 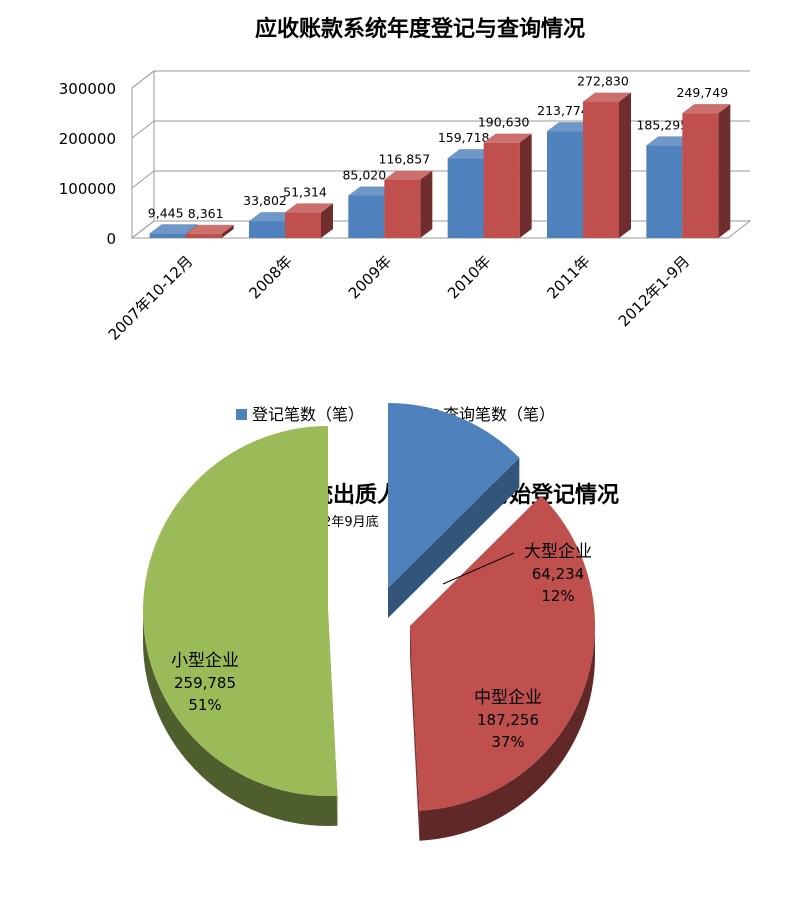 What do you see at coordinates (499, 414) in the screenshot?
I see `legend-label: 查询笔数（笔）` at bounding box center [499, 414].